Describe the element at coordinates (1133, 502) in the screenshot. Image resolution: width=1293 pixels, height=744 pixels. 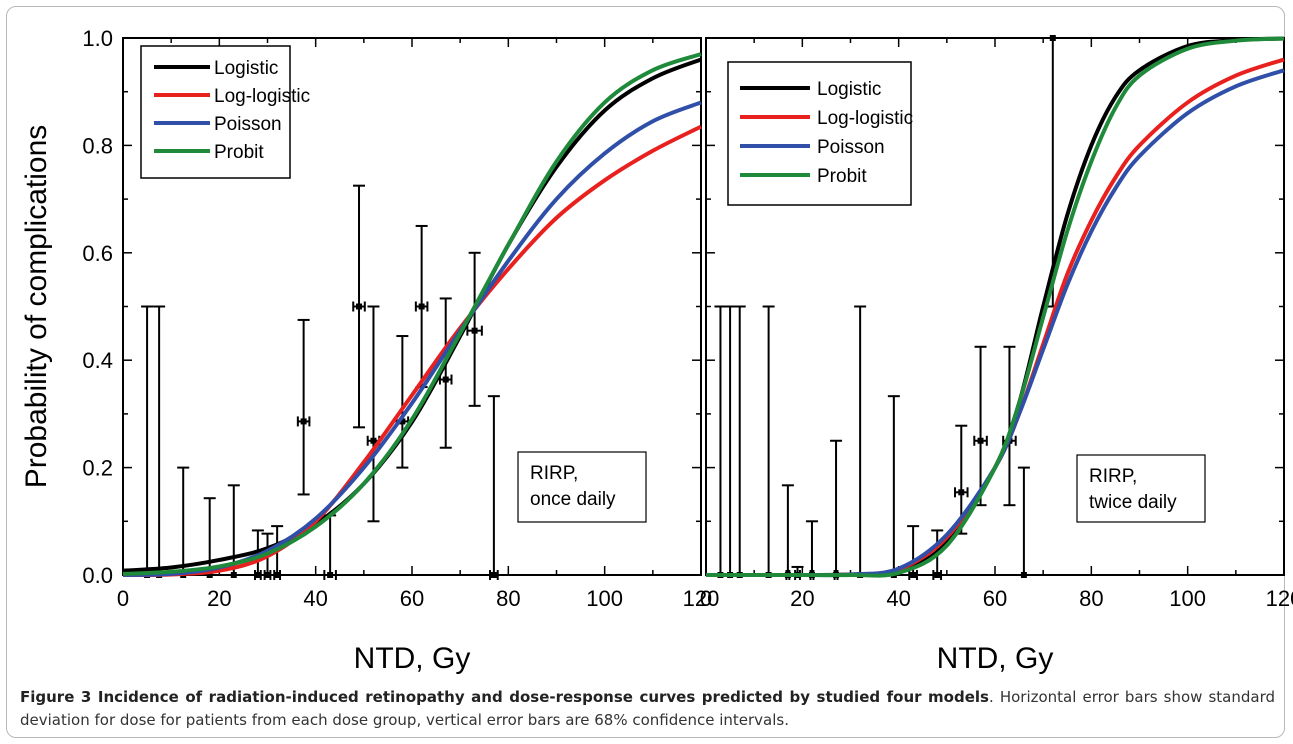
I see `annotation-line: twice daily` at that location.